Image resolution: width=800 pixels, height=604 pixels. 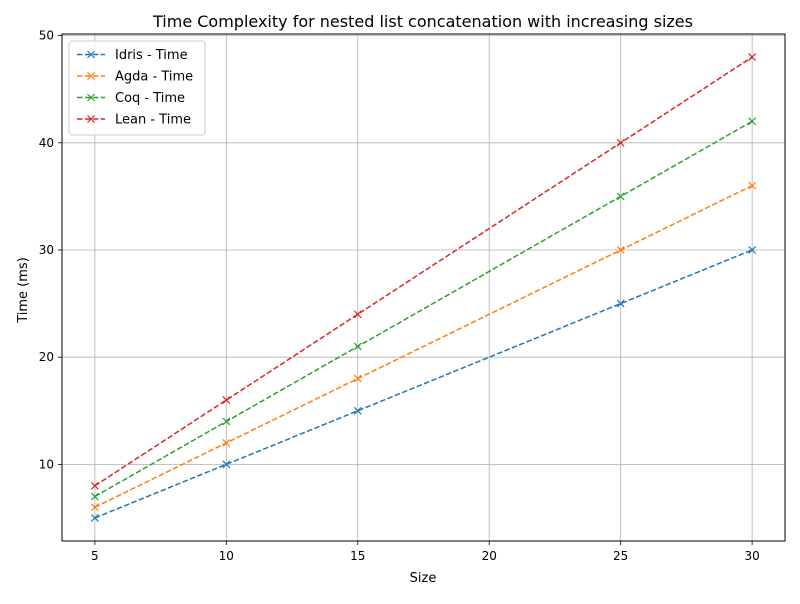 I want to click on y-tick-label: 10, so click(x=46, y=464).